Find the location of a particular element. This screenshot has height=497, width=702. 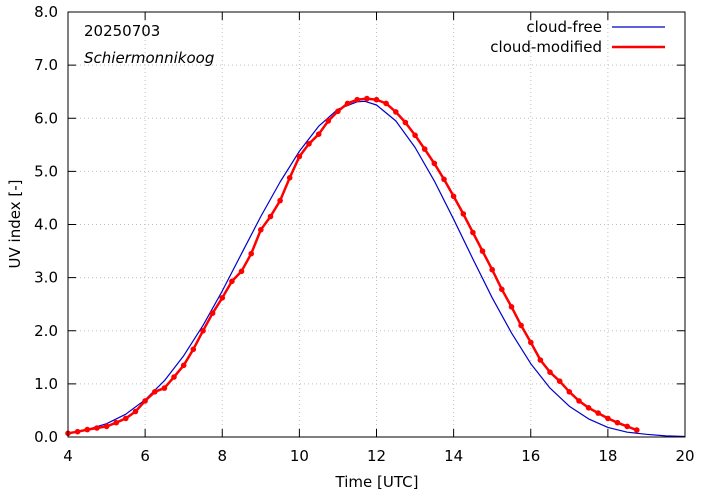

legend-label-cloud-free: cloud-free is located at coordinates (564, 27).